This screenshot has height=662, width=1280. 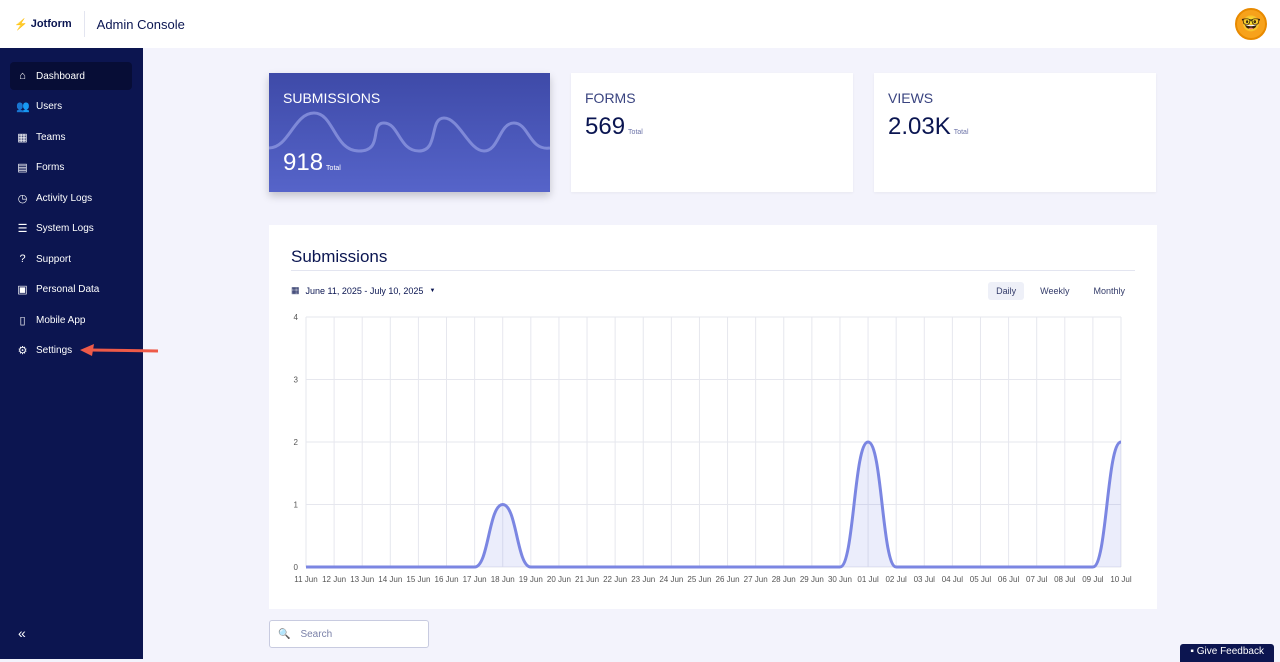 I want to click on brand-name: Jotform, so click(x=51, y=24).